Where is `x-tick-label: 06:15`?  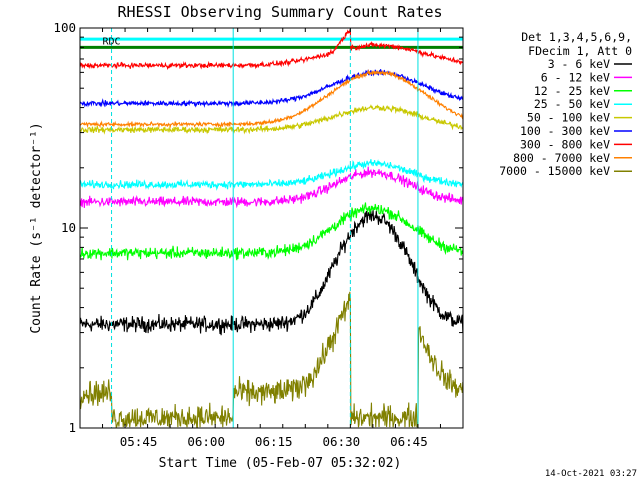 x-tick-label: 06:15 is located at coordinates (274, 441).